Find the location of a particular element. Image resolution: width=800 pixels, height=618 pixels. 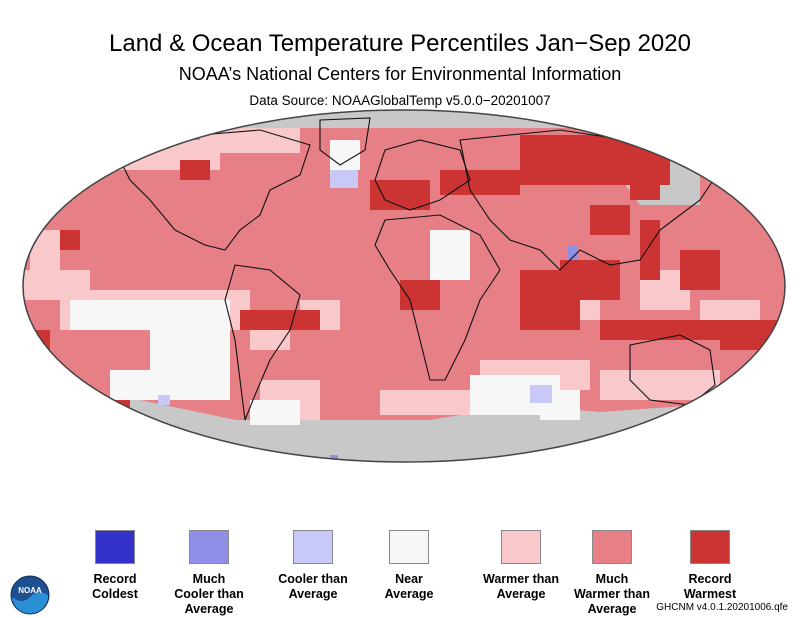

legend-label-line: Warmest is located at coordinates (710, 594).